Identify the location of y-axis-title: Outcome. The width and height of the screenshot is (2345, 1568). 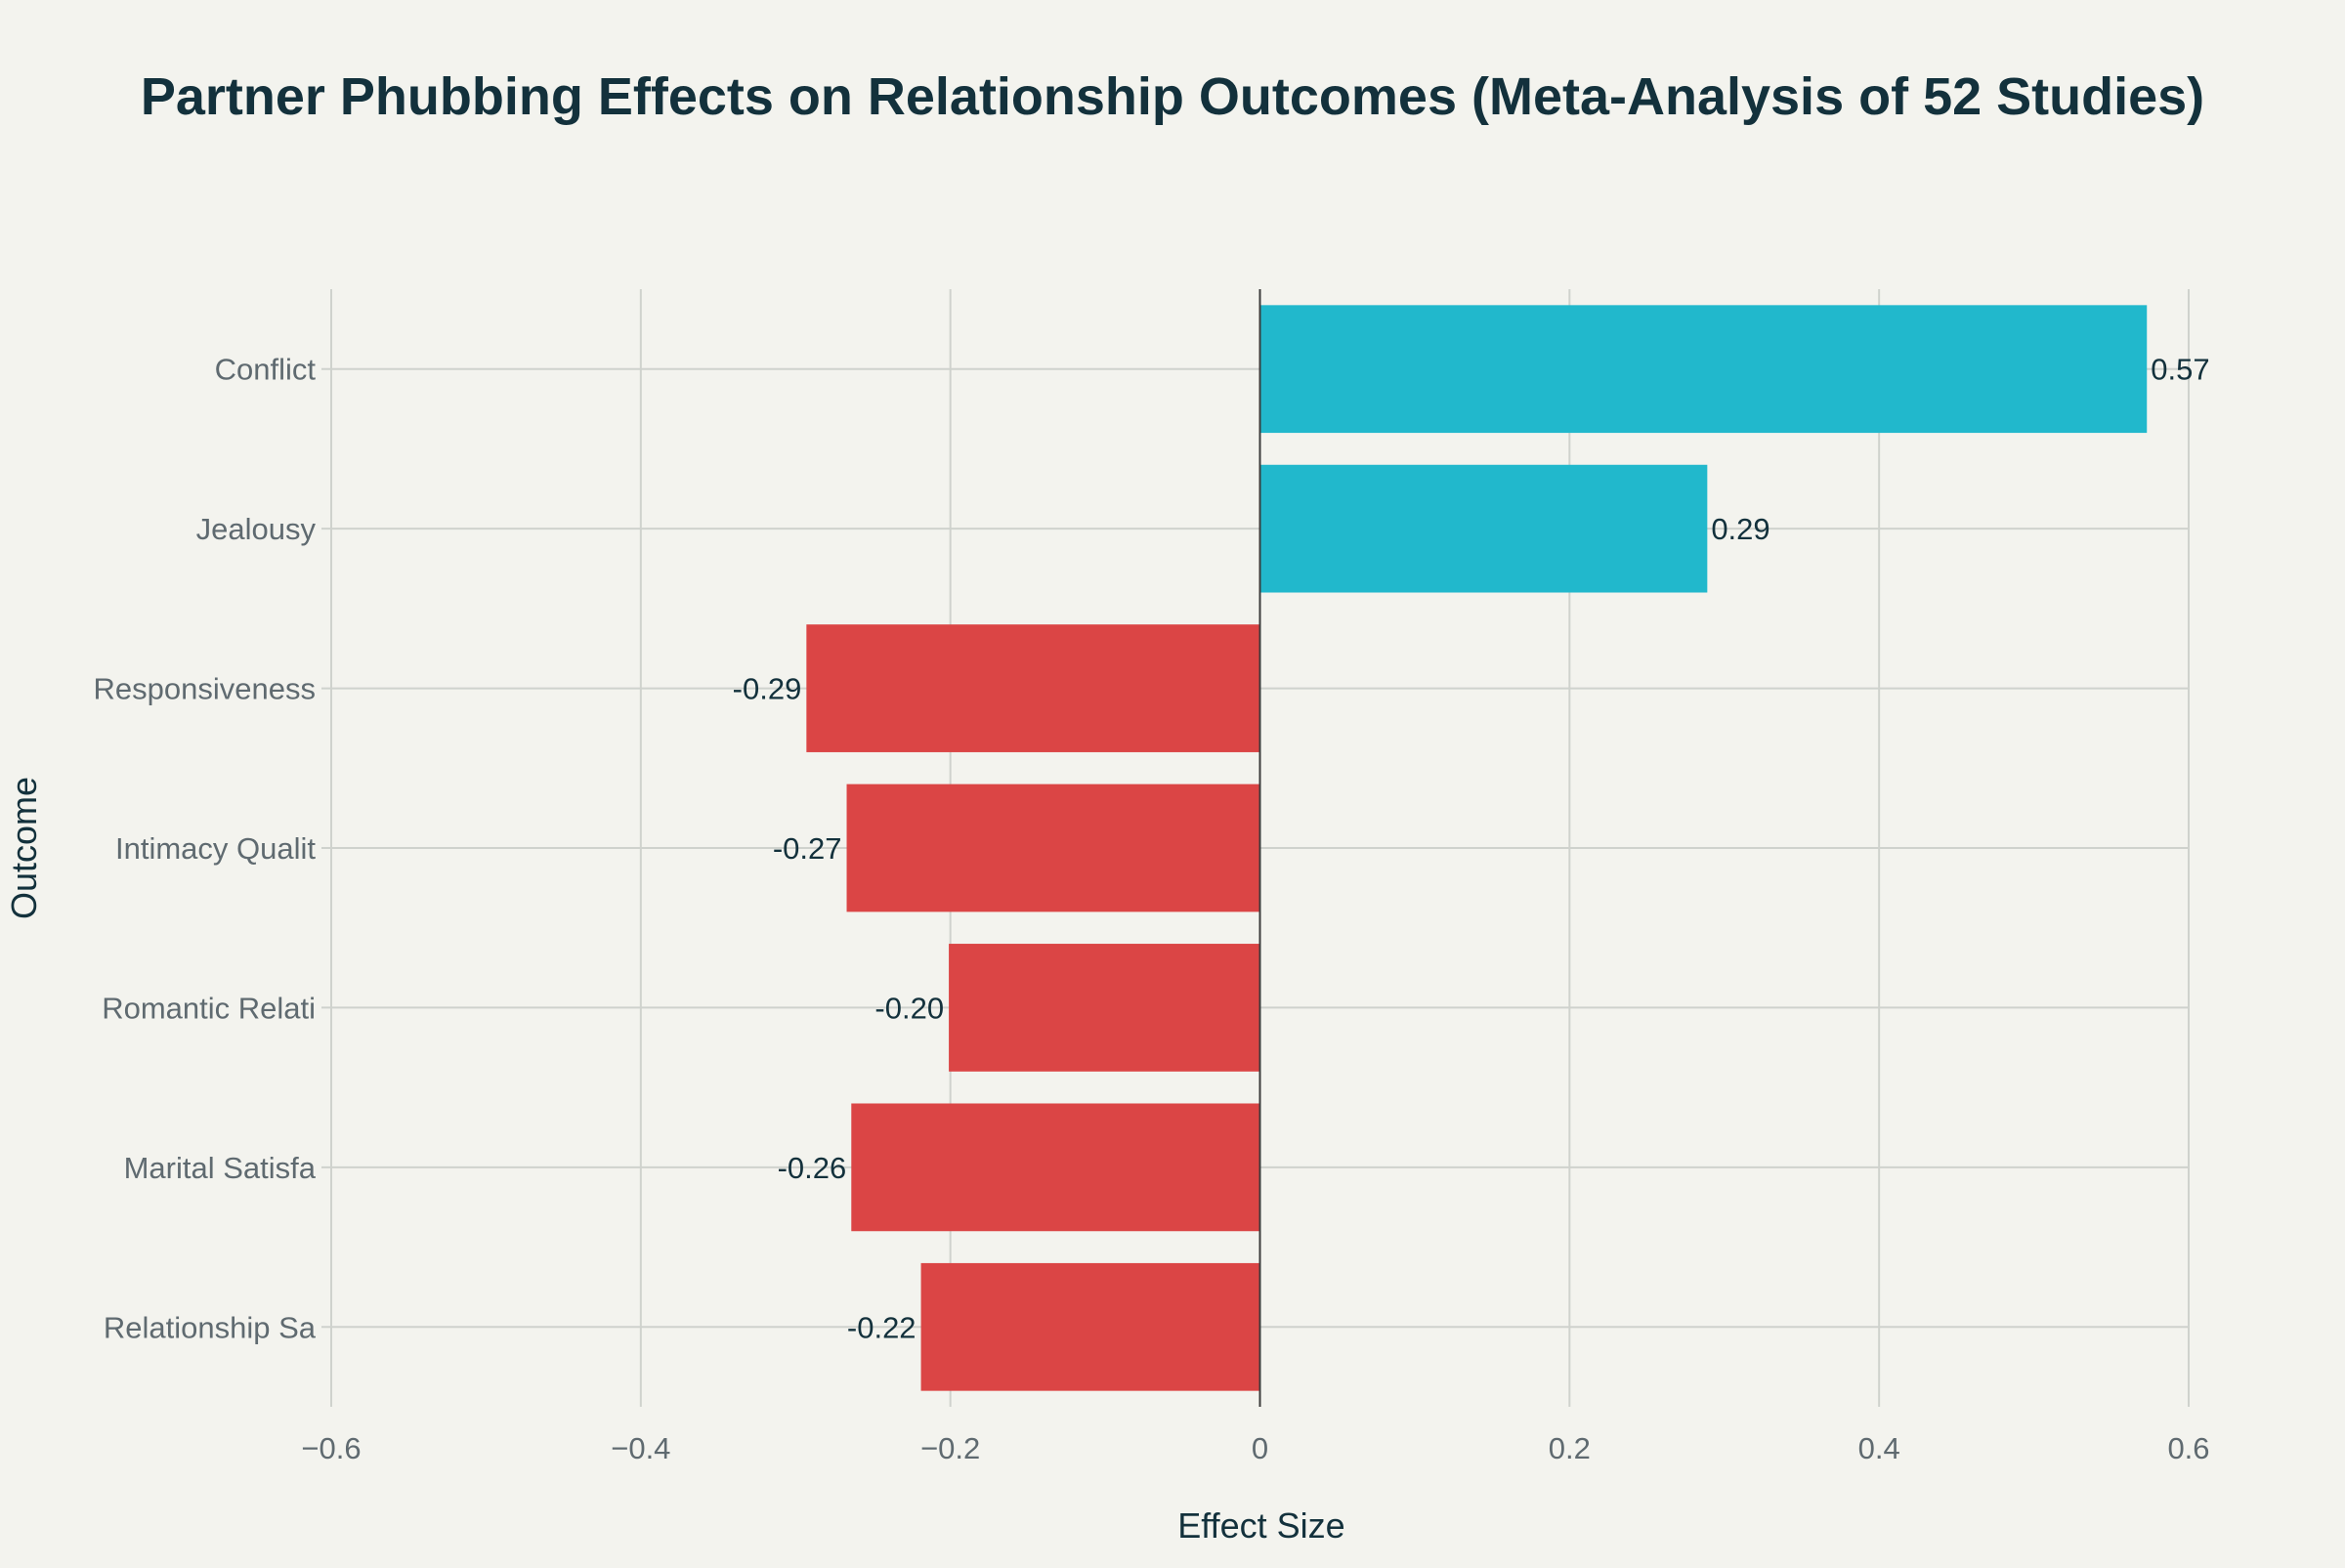
(24, 848).